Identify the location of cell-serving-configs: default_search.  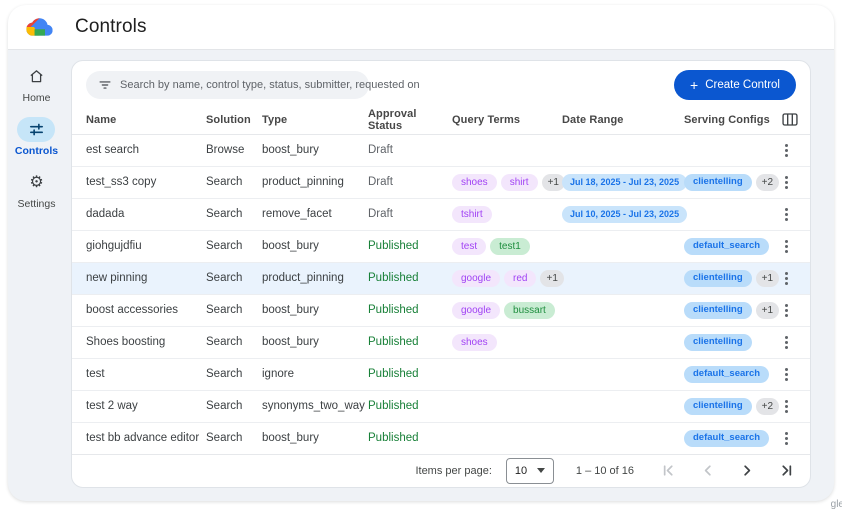
(727, 438).